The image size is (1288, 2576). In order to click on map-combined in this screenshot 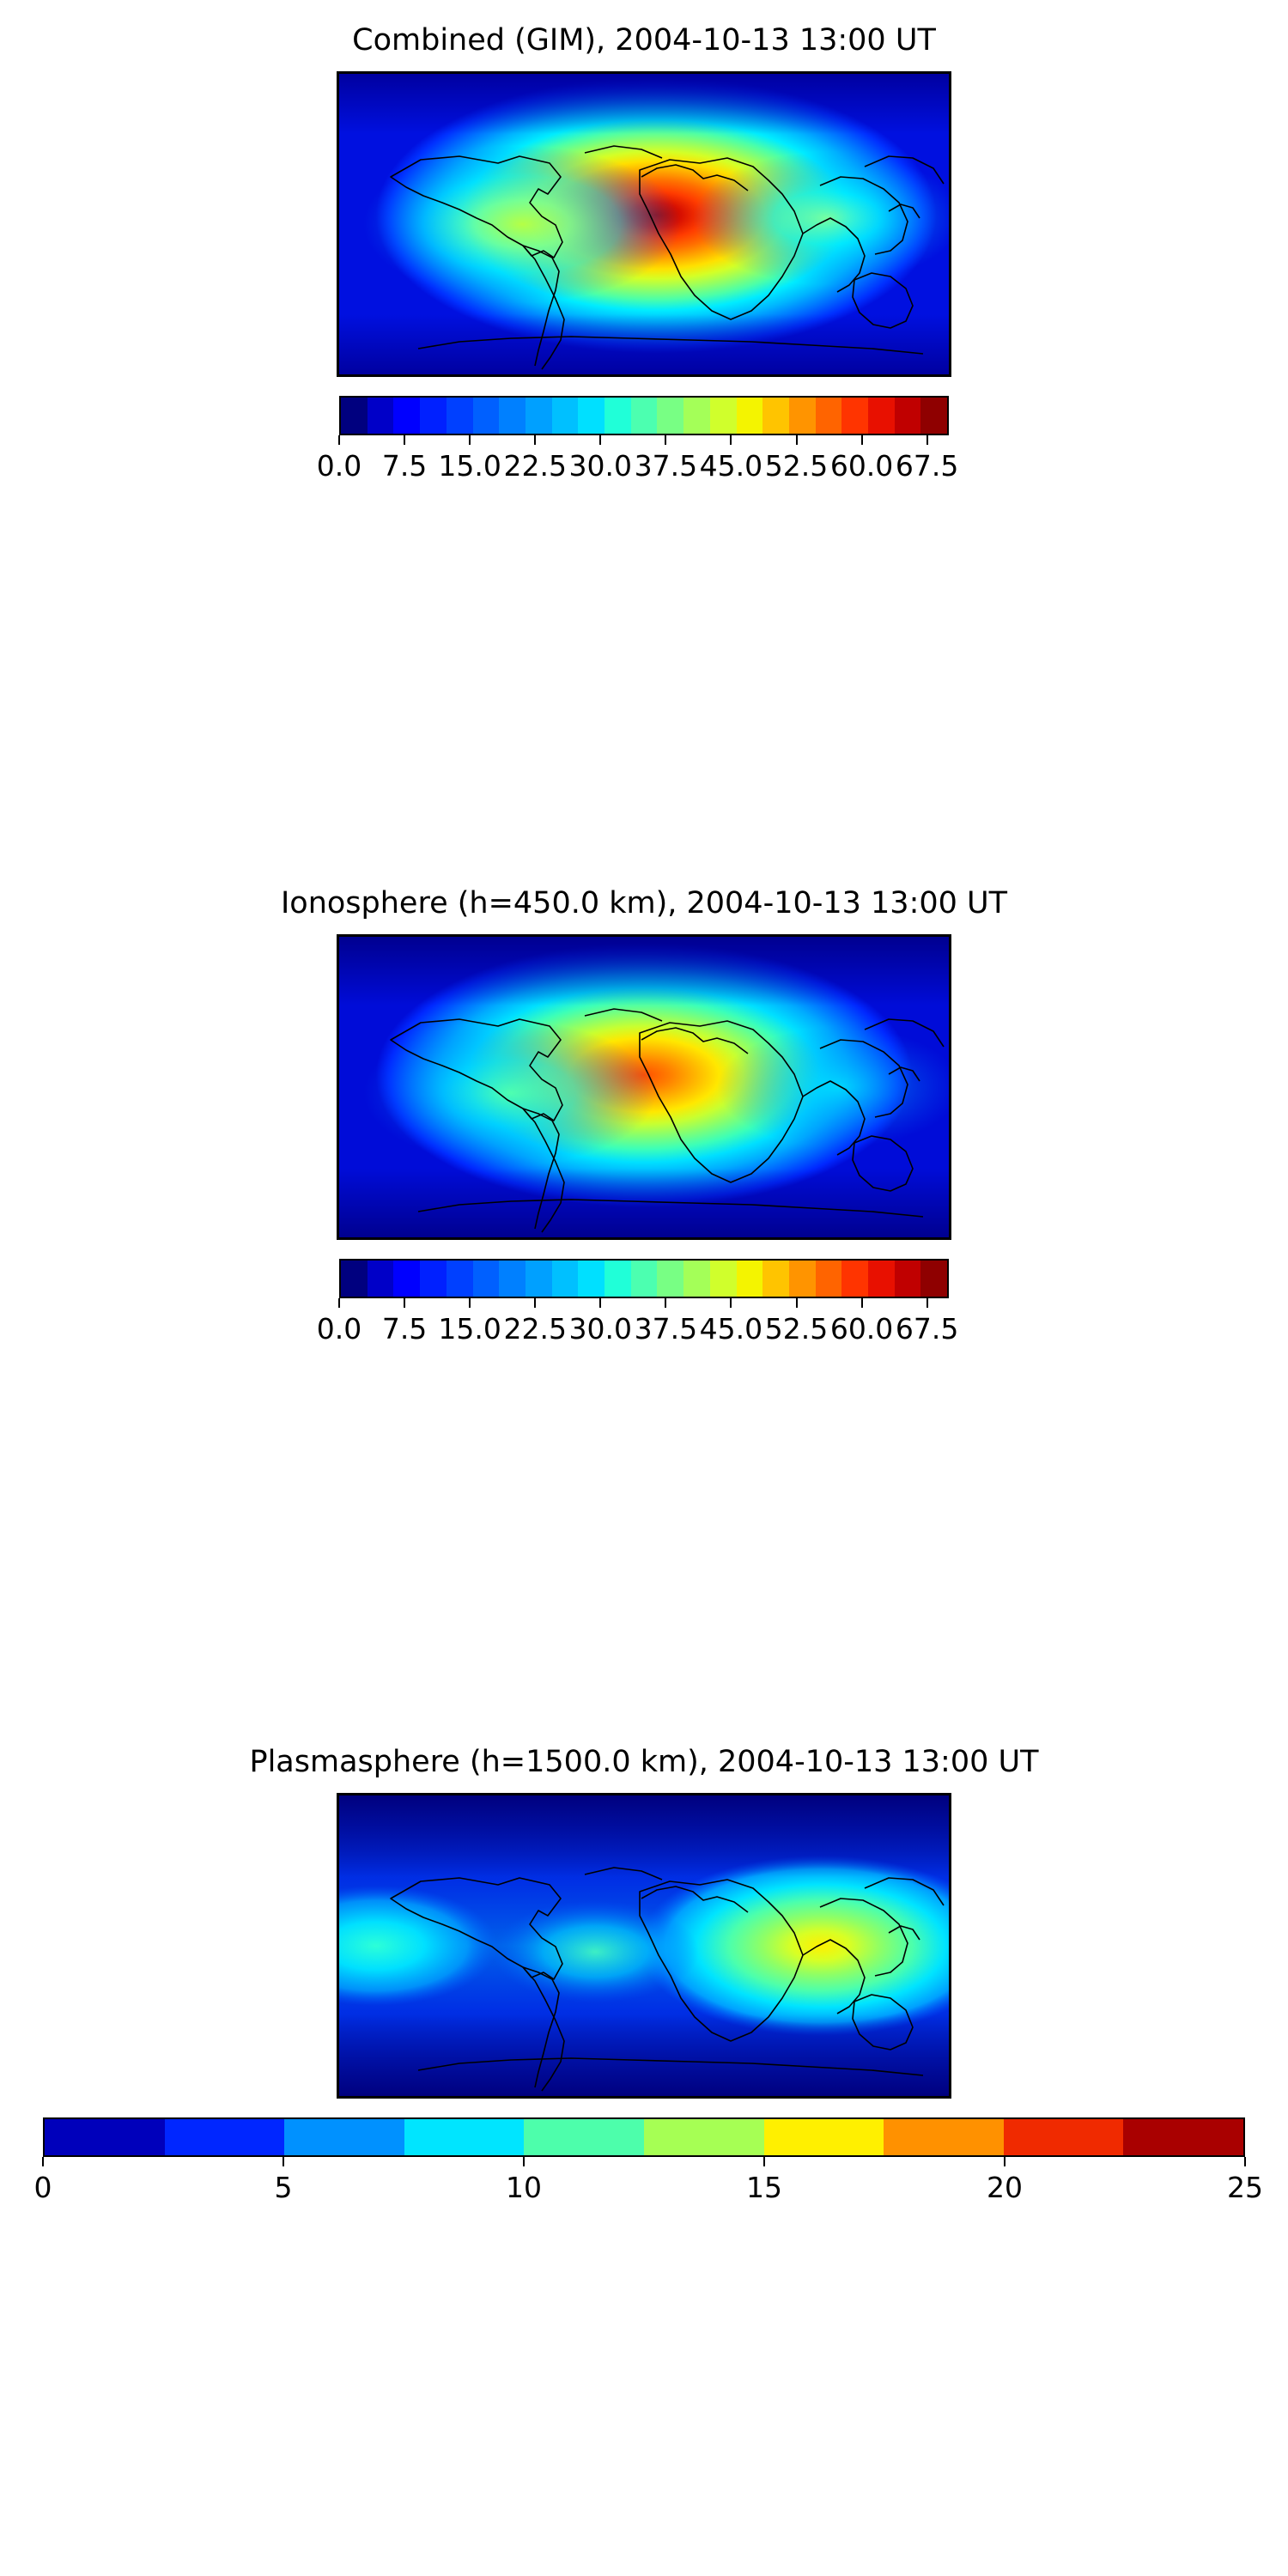, I will do `click(644, 224)`.